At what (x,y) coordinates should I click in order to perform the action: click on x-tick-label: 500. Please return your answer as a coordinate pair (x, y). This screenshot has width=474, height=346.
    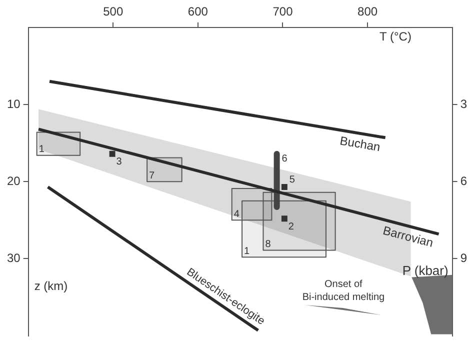
    Looking at the image, I should click on (113, 11).